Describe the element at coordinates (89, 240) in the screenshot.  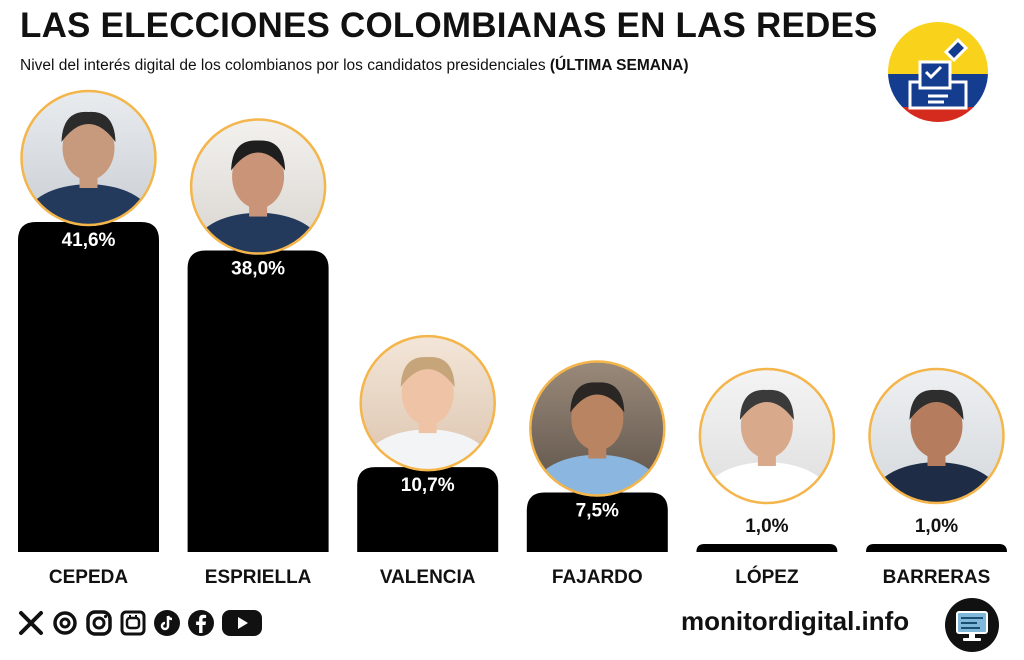
I see `value-label: 41,6%` at that location.